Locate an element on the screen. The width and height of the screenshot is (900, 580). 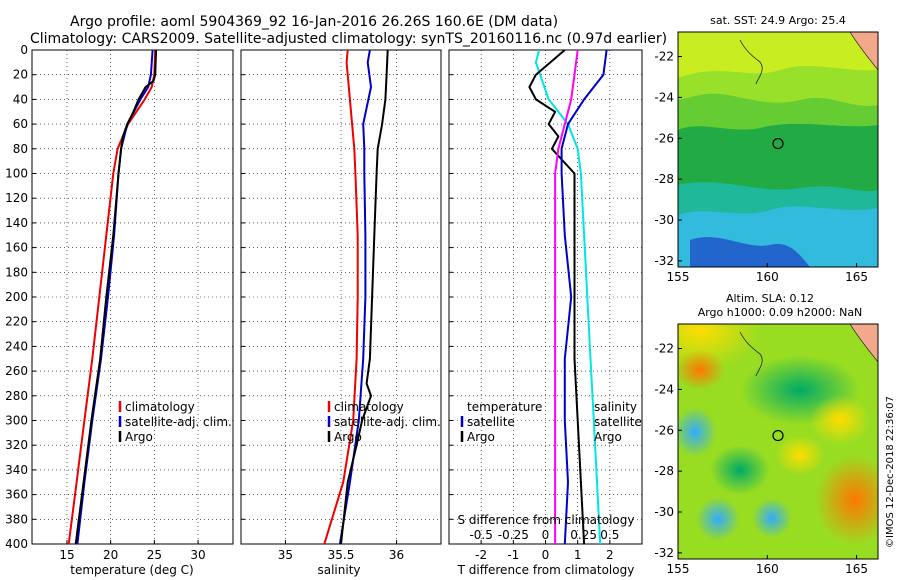
series-line-temperature-satellite is located at coordinates (568, 297).